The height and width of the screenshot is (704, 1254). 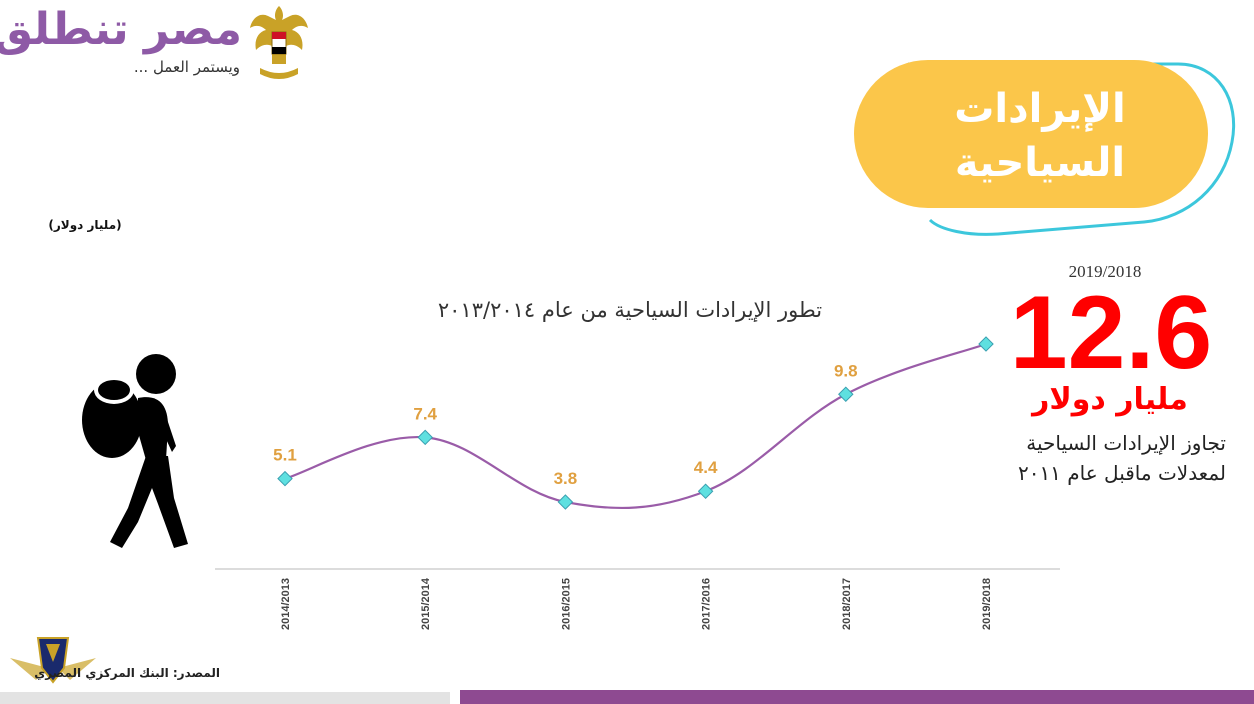 What do you see at coordinates (1040, 109) in the screenshot?
I see `section-title-line1: الإيرادات` at bounding box center [1040, 109].